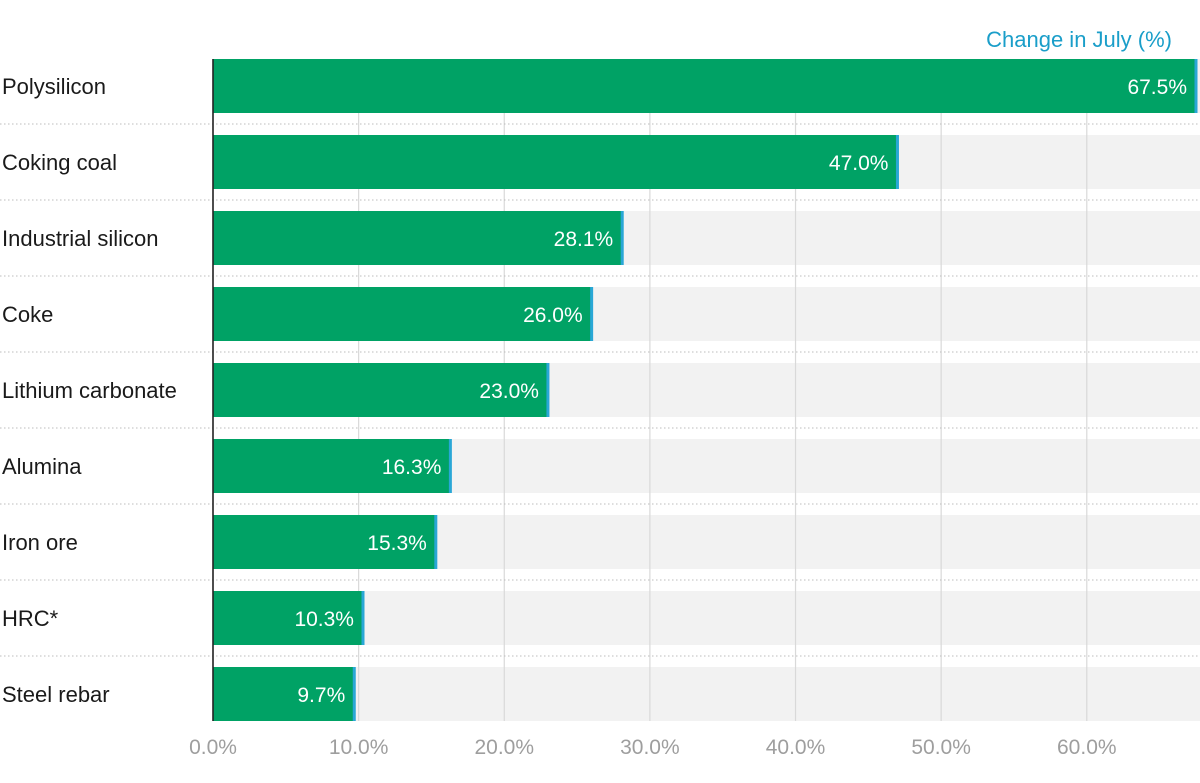 Image resolution: width=1200 pixels, height=783 pixels. Describe the element at coordinates (27, 314) in the screenshot. I see `category-label: Coke` at that location.